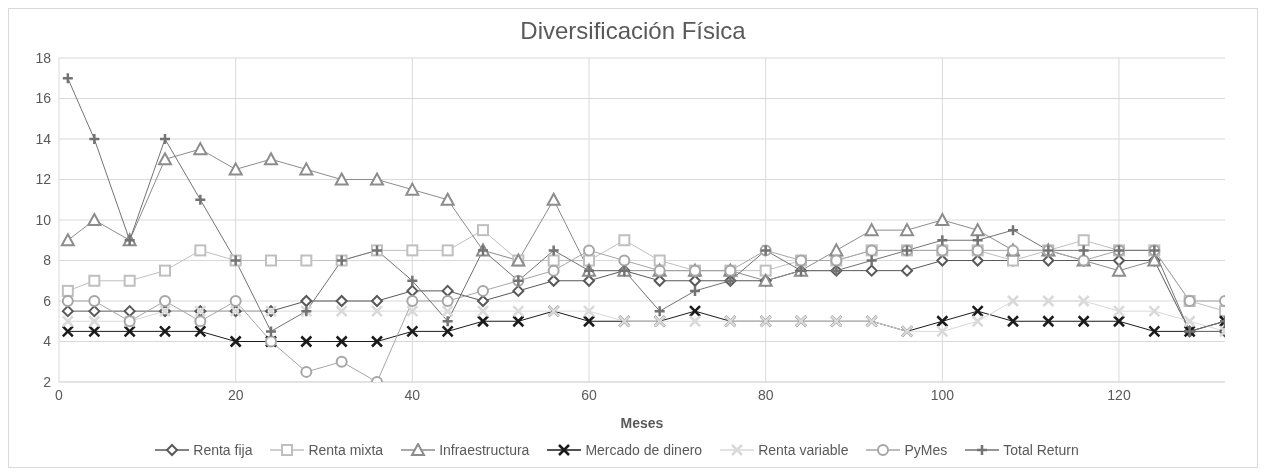 The width and height of the screenshot is (1267, 476). Describe the element at coordinates (47, 300) in the screenshot. I see `y-tick-label: 6` at that location.